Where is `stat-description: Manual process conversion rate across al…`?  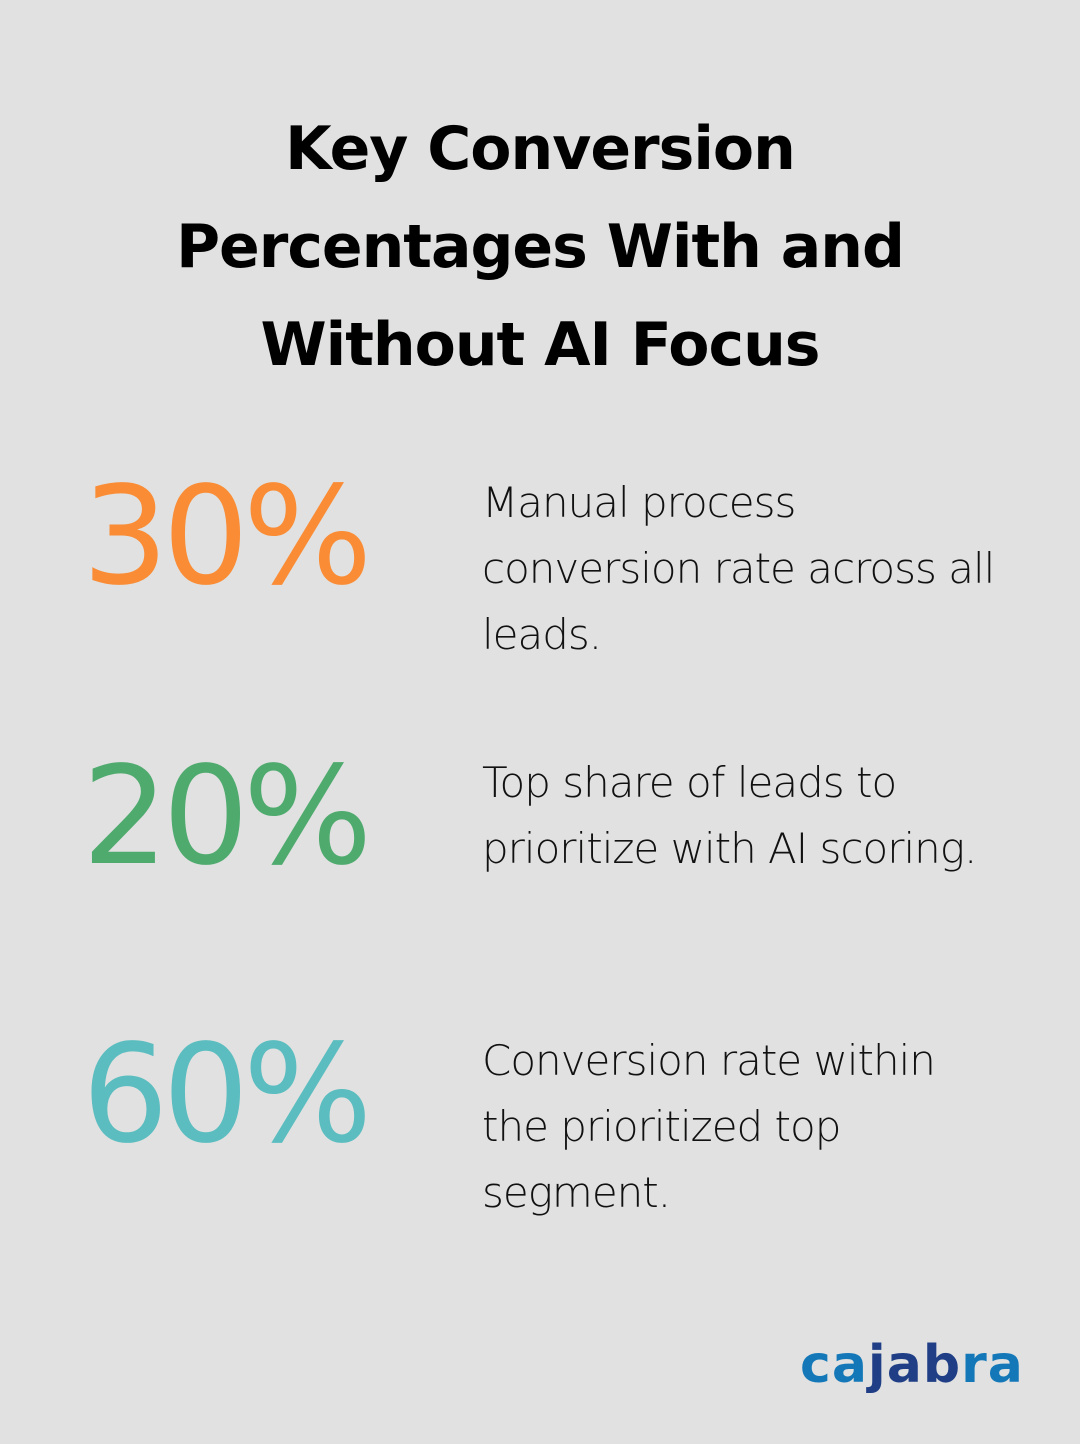 stat-description: Manual process conversion rate across al… is located at coordinates (738, 568).